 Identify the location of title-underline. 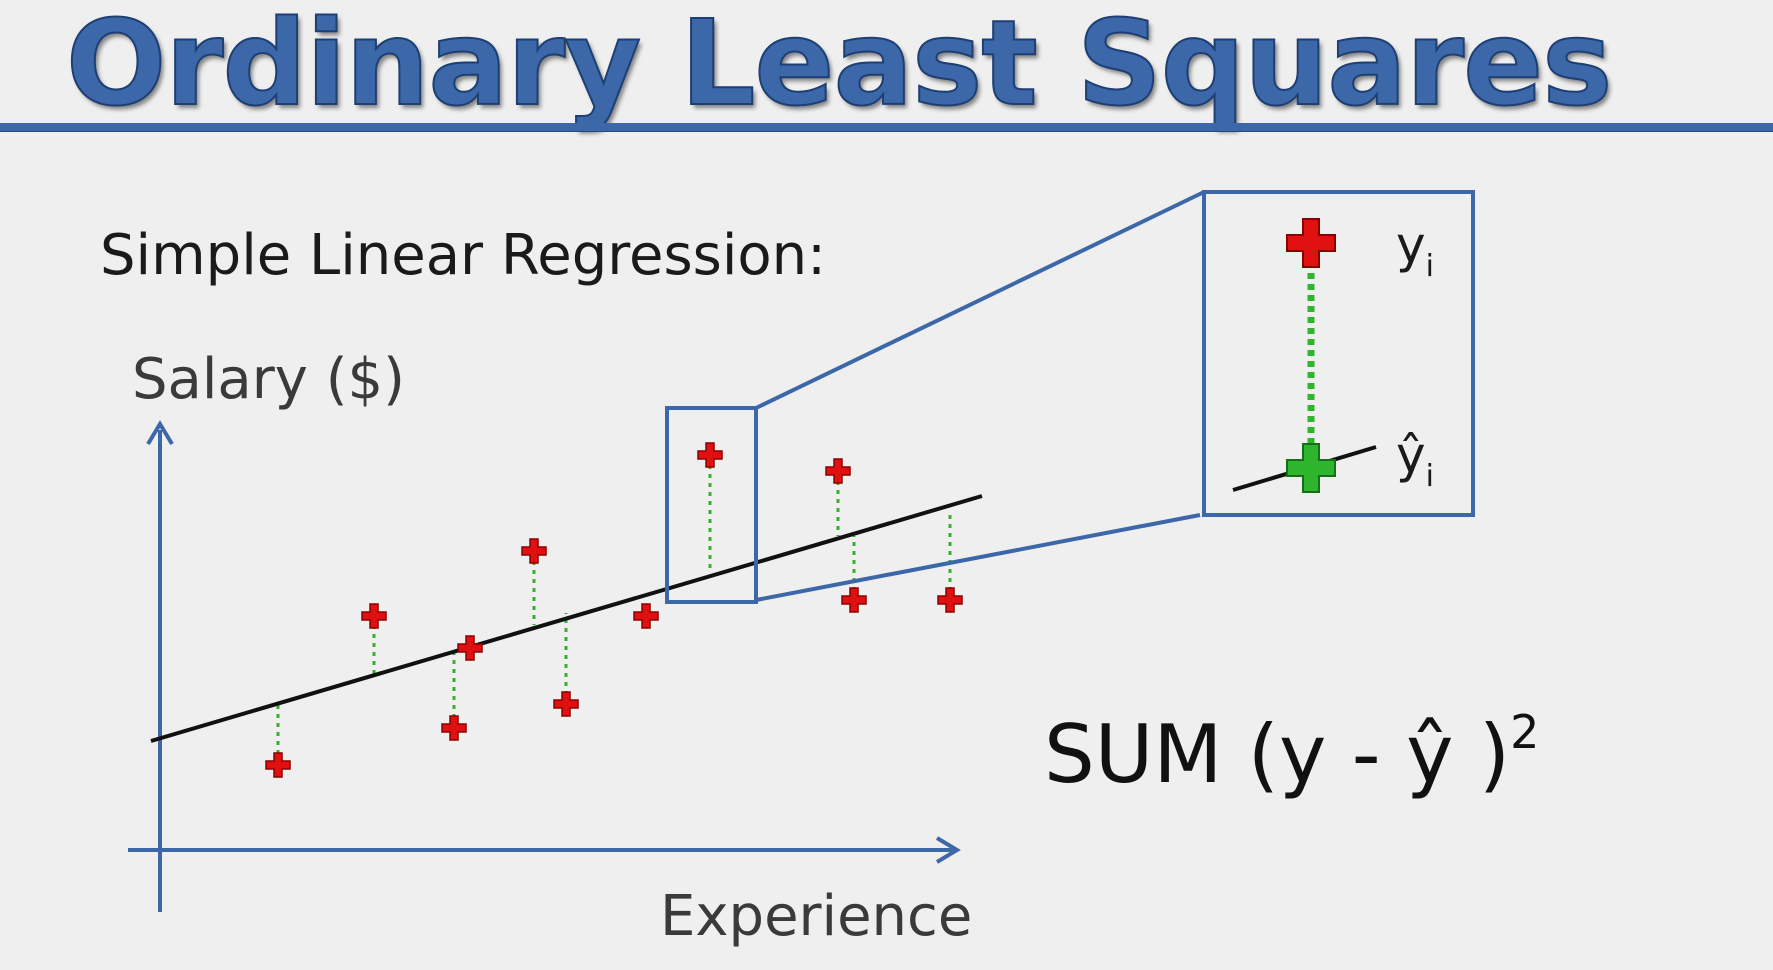
(886, 127).